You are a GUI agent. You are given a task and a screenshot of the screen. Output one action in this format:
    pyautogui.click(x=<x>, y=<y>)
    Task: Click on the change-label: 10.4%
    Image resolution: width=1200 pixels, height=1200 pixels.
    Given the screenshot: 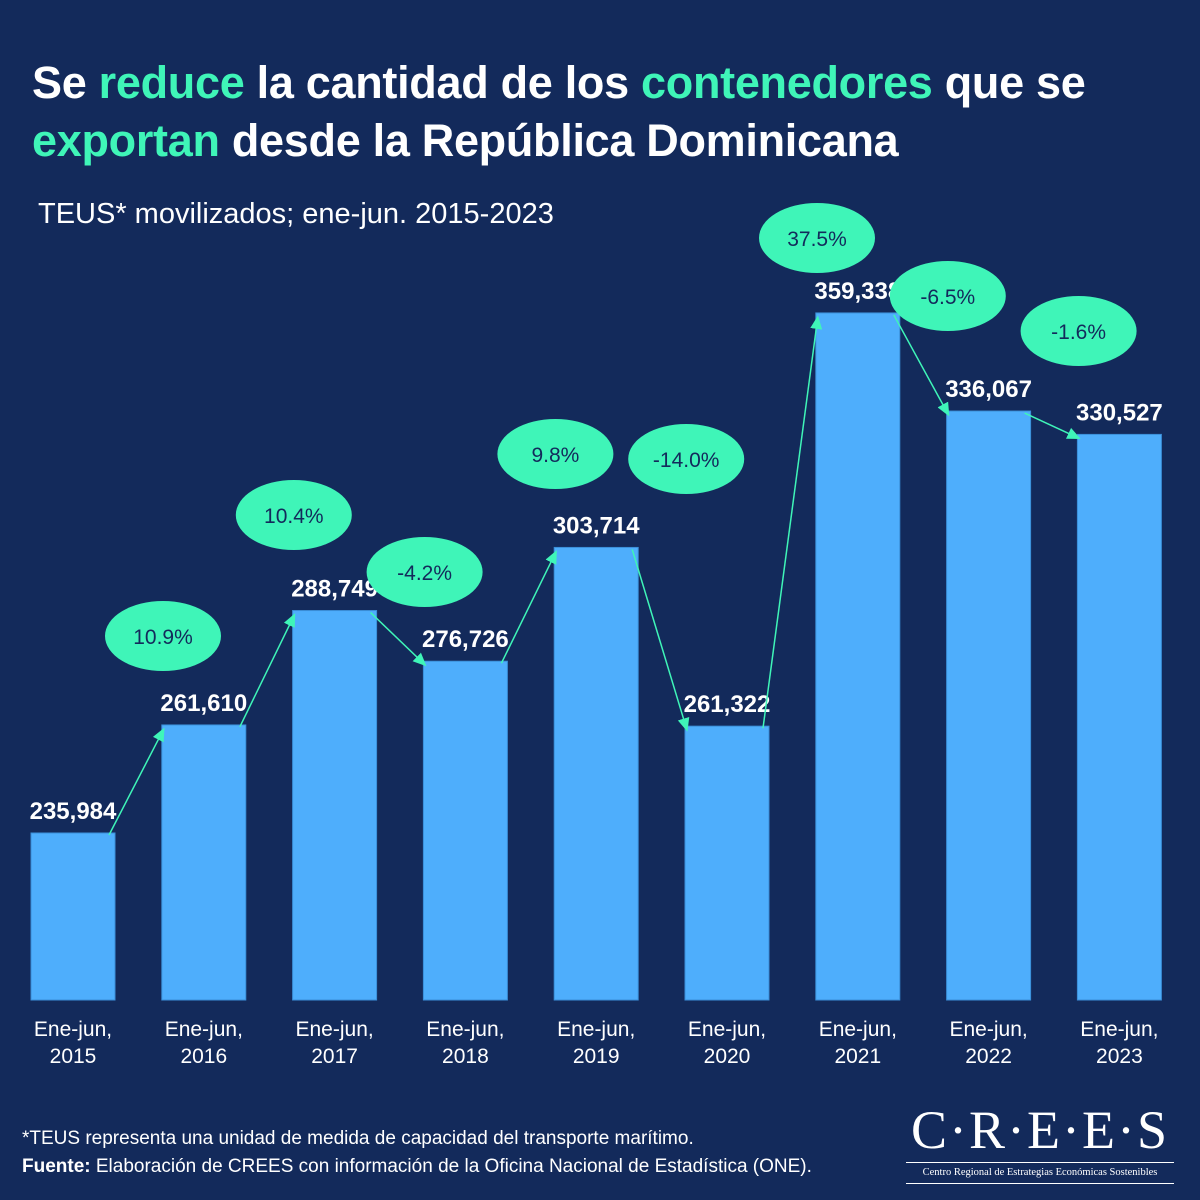 What is the action you would take?
    pyautogui.click(x=294, y=516)
    